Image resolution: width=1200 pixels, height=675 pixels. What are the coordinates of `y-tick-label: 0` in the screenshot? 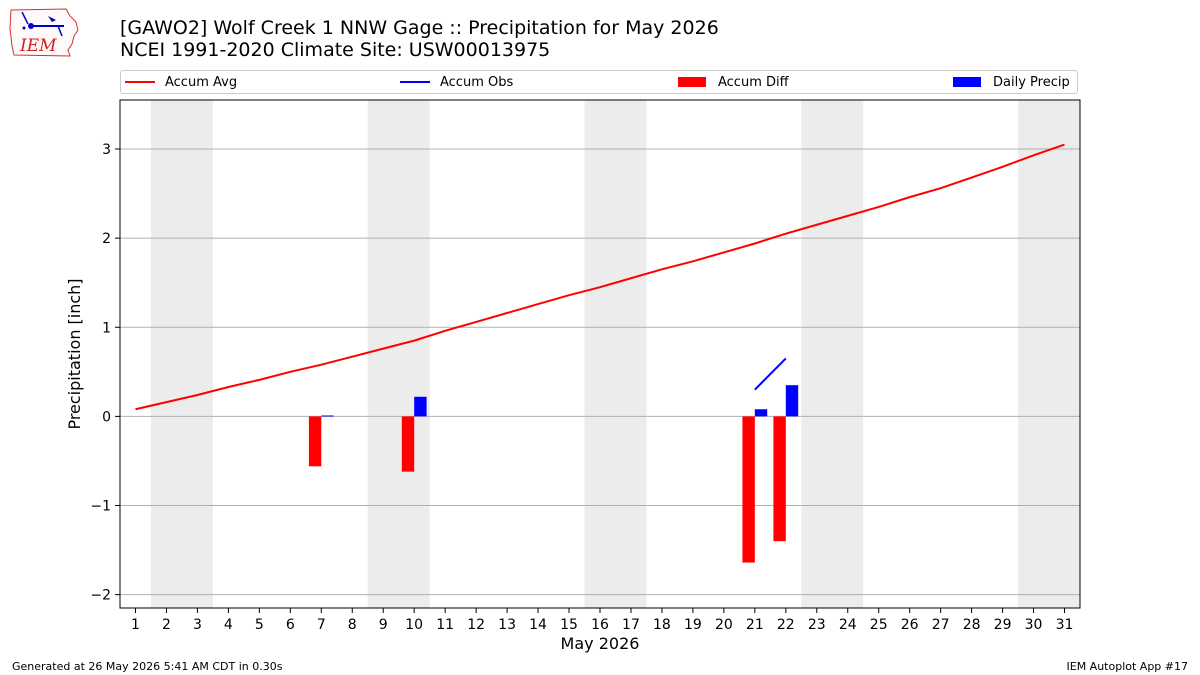 It's located at (106, 417).